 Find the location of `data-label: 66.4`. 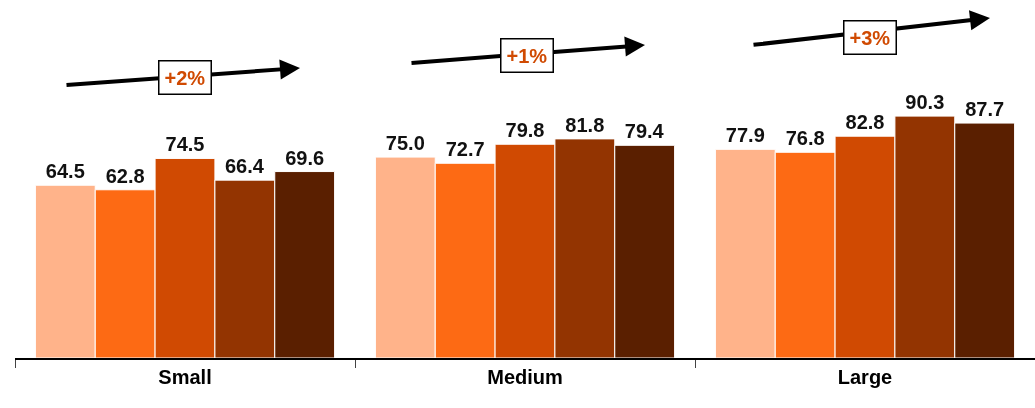

data-label: 66.4 is located at coordinates (244, 166).